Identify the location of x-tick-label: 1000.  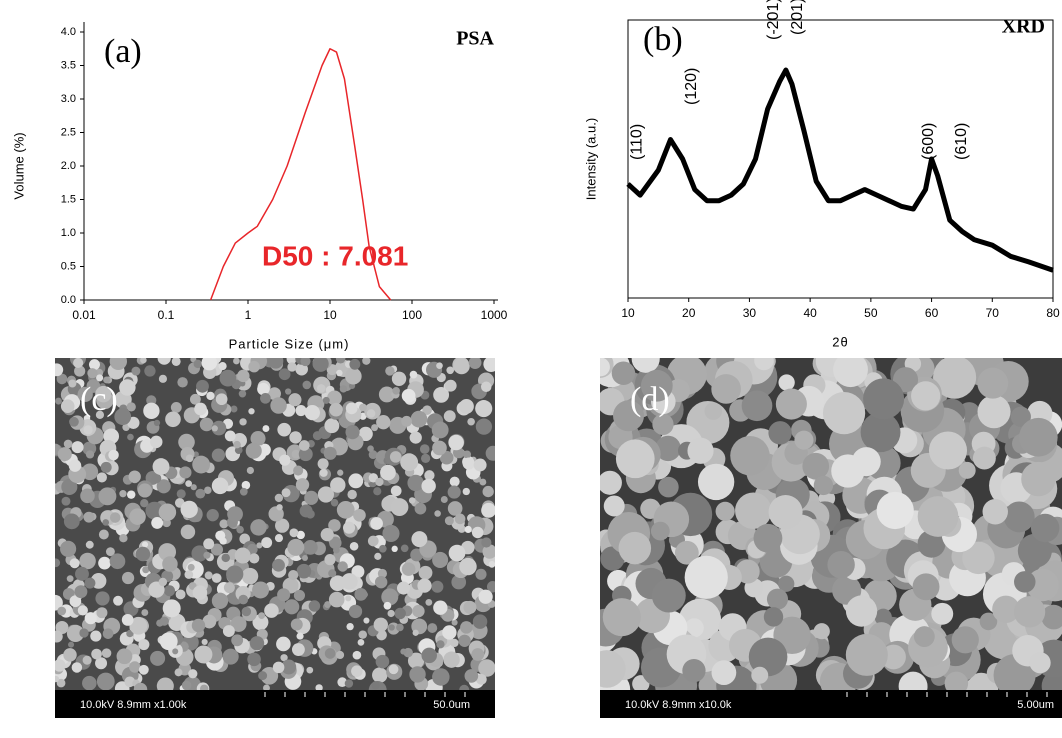
(494, 315).